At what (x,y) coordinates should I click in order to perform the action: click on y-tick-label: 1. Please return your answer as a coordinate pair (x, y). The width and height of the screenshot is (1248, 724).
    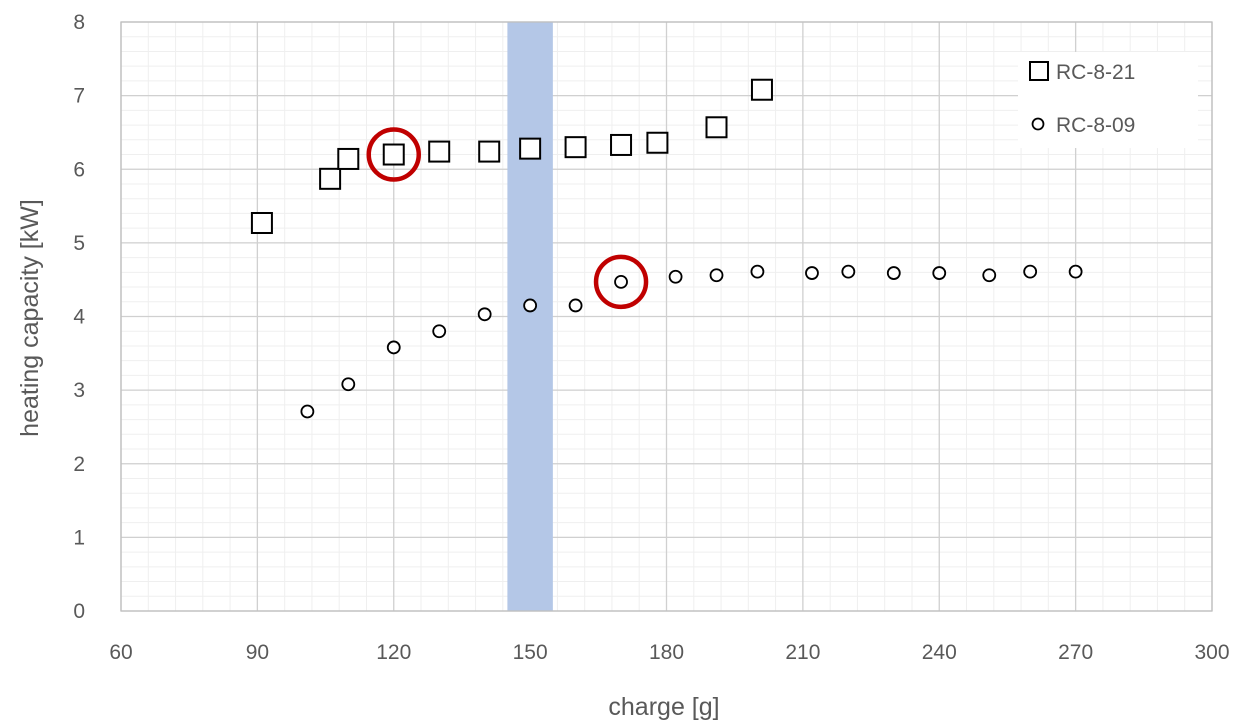
    Looking at the image, I should click on (79, 537).